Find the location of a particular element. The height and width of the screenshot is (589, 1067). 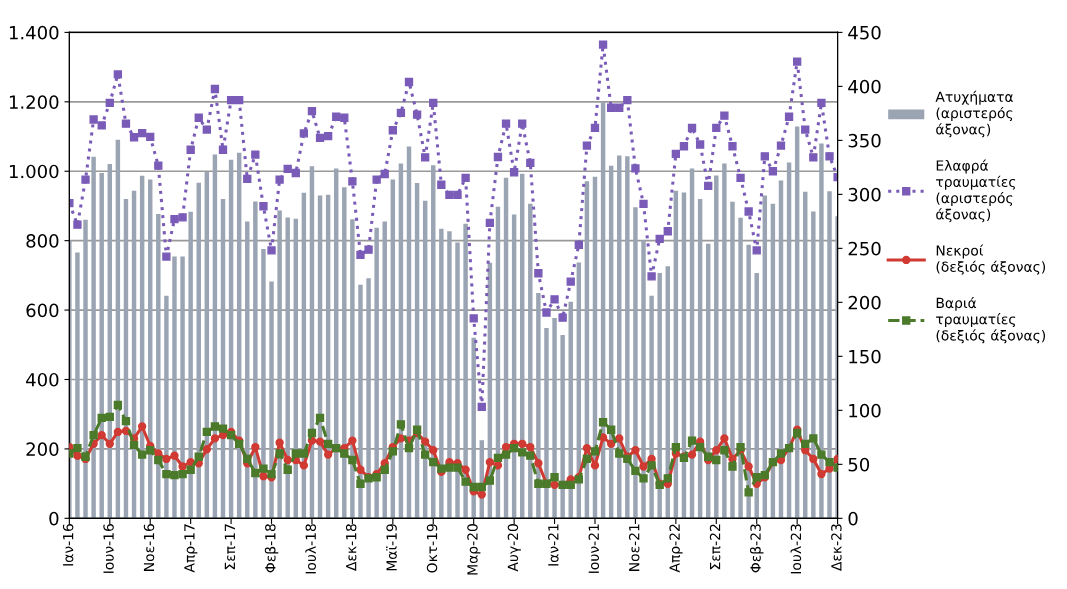

y2-tick-label: 0 is located at coordinates (853, 518).